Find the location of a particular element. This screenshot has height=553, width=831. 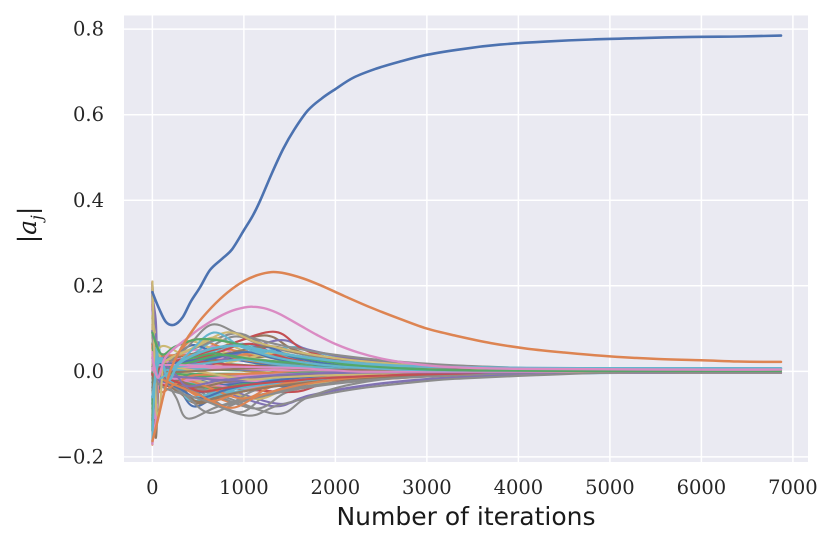

y-axis-label: |aj| is located at coordinates (28, 225).